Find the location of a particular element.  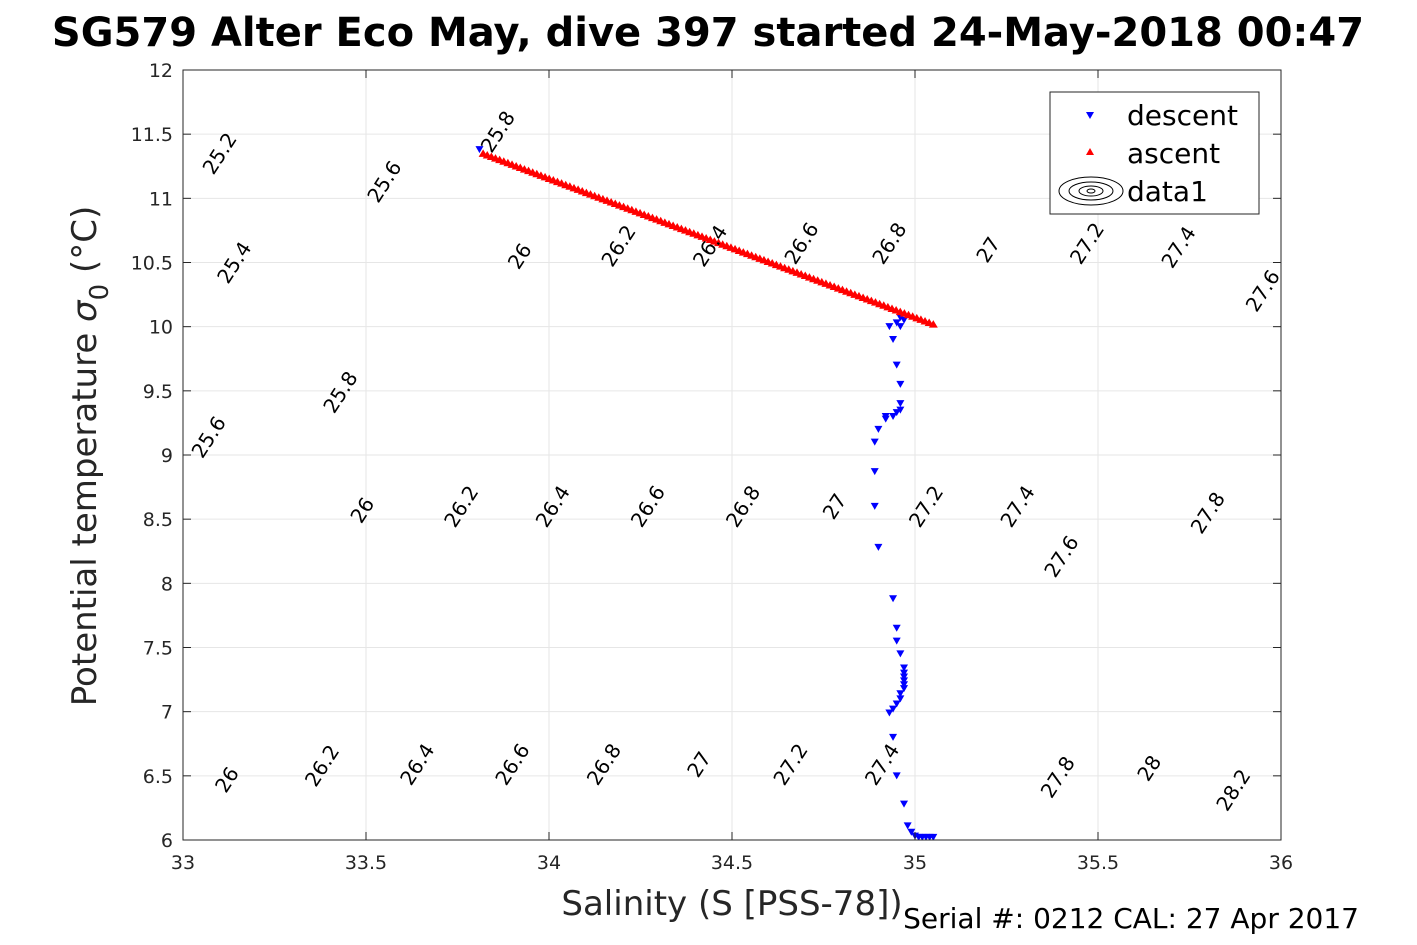

y-tick-label: 11 is located at coordinates (161, 199).